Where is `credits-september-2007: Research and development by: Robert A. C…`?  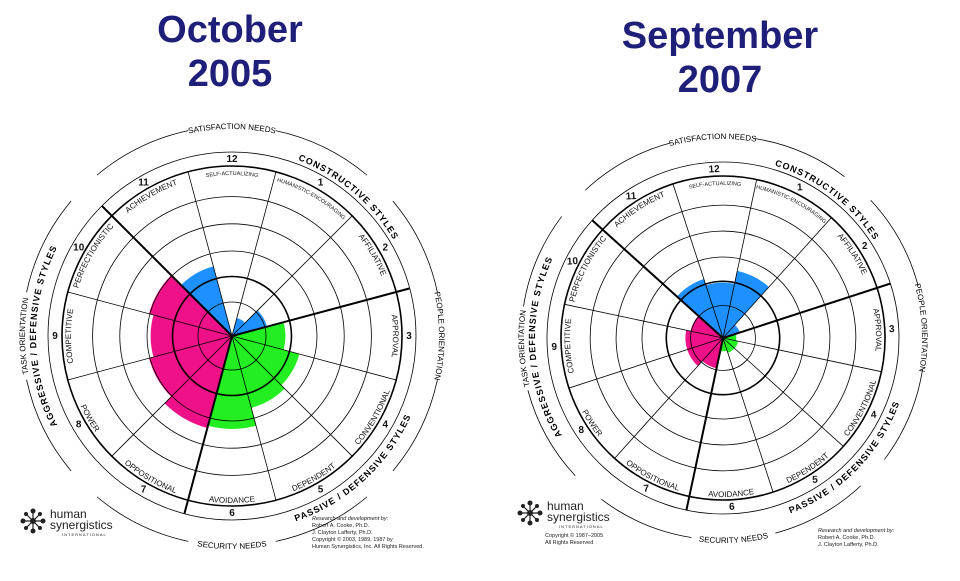
credits-september-2007: Research and development by: Robert A. C… is located at coordinates (856, 538).